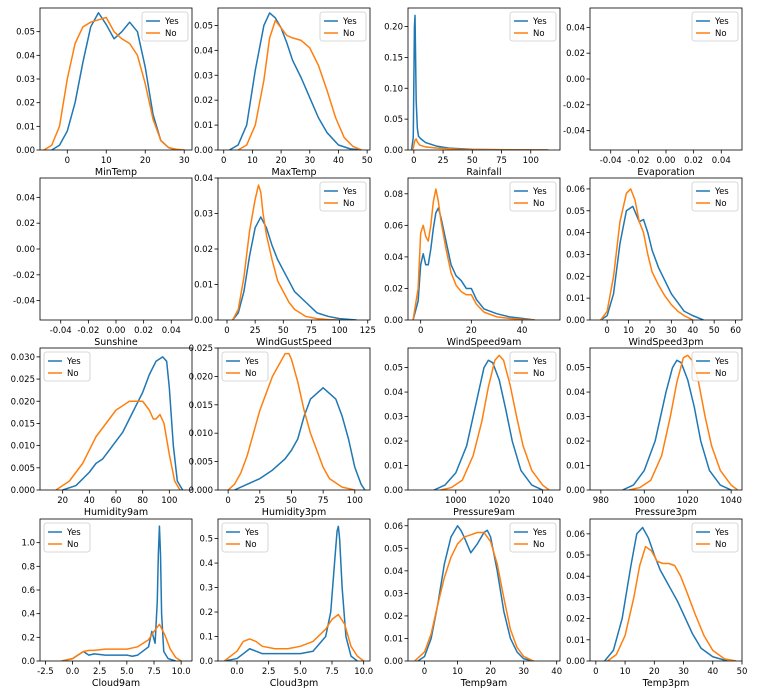 This screenshot has width=776, height=696. I want to click on x-axis-label: Evaporation, so click(665, 172).